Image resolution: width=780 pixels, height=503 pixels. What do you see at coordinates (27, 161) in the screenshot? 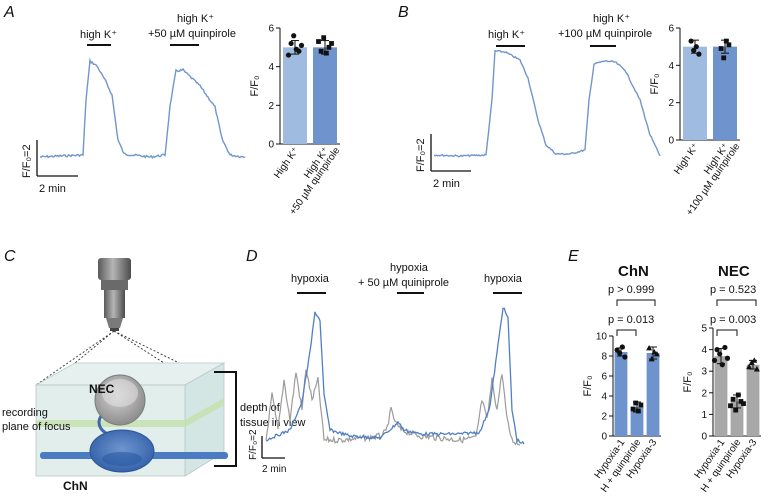
I see `panel-a-scale-y-label: F/F₀=2` at bounding box center [27, 161].